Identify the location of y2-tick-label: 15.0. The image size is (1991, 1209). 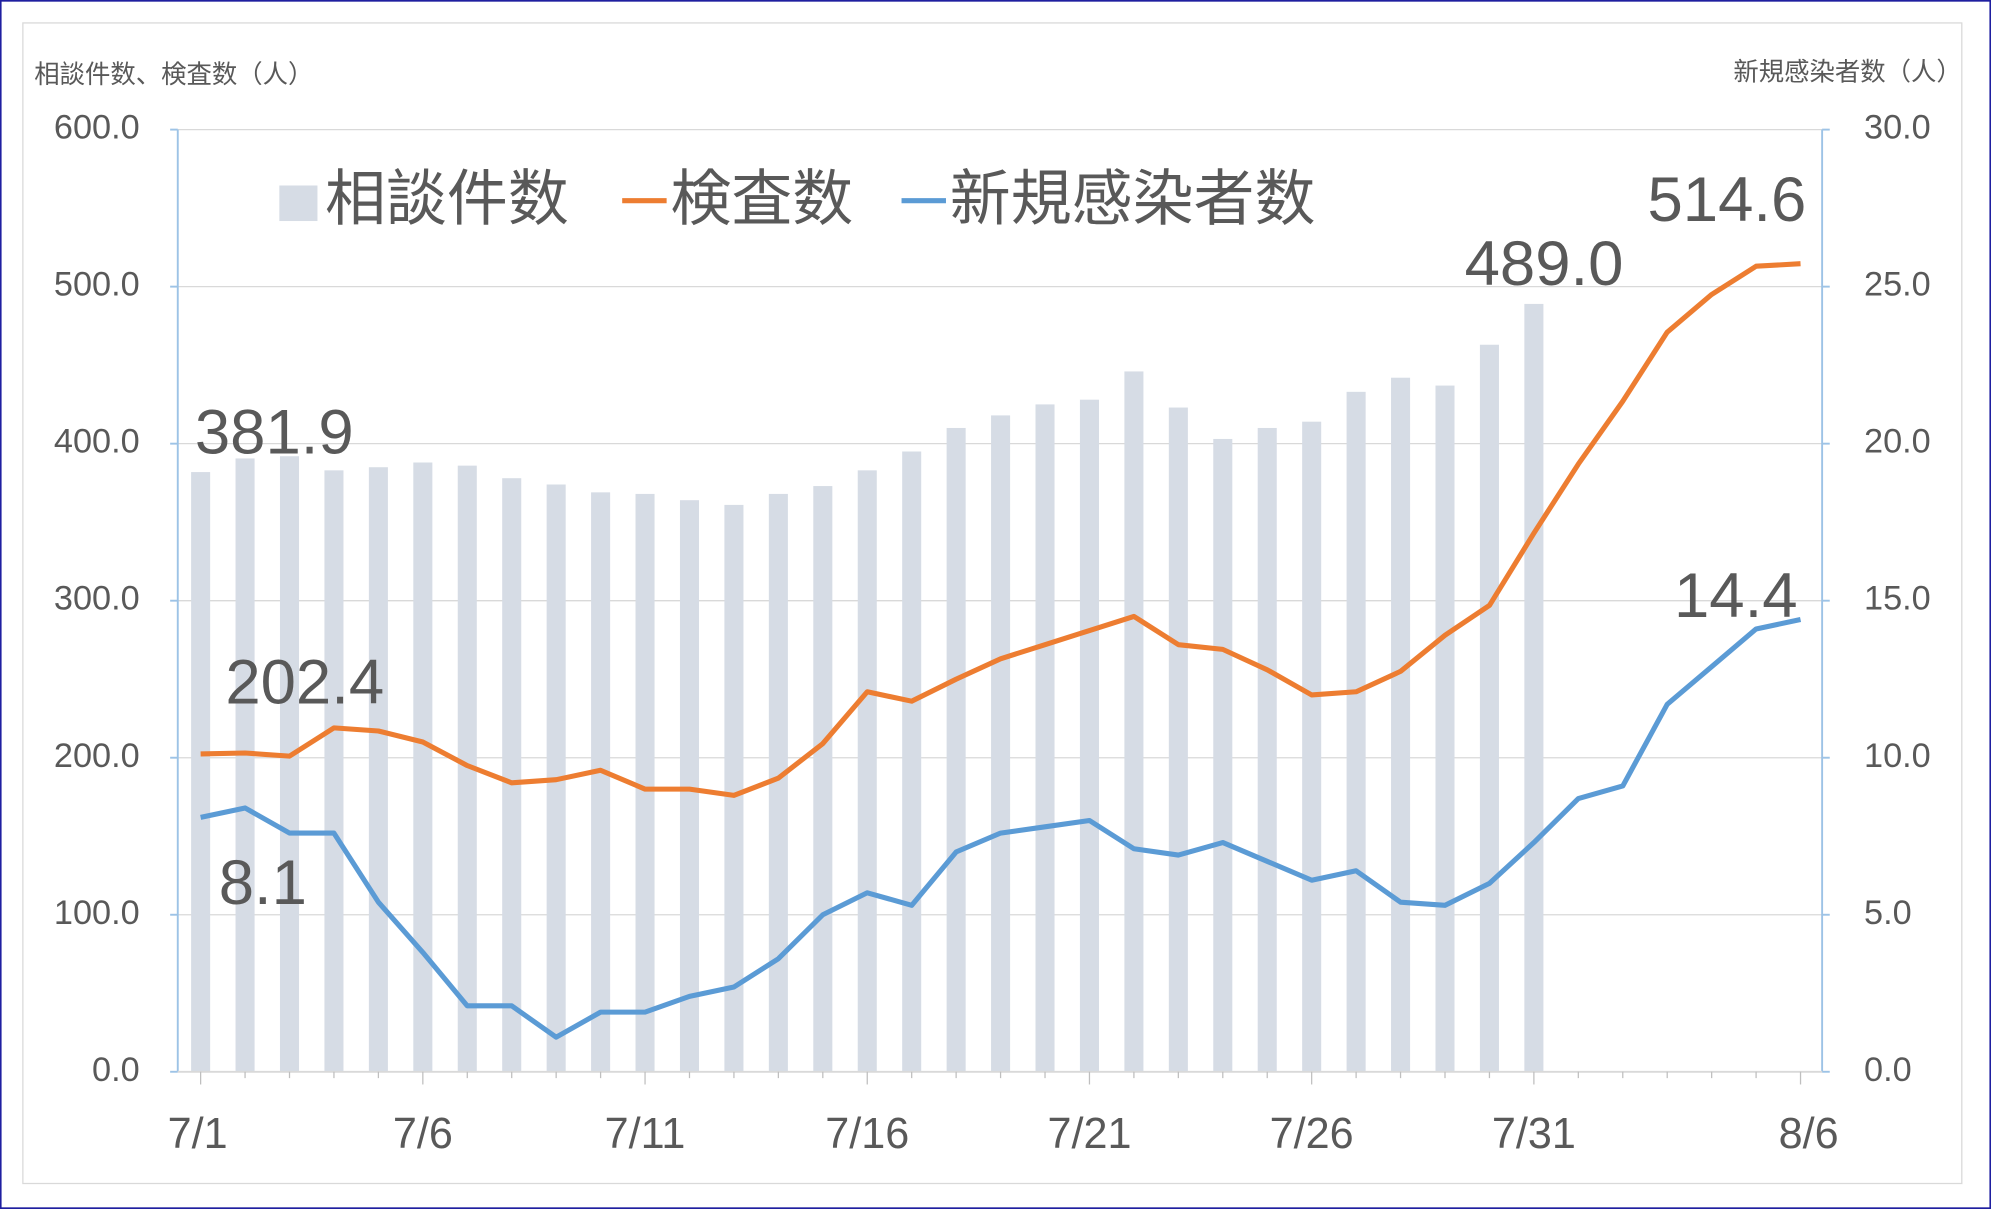
(1897, 599).